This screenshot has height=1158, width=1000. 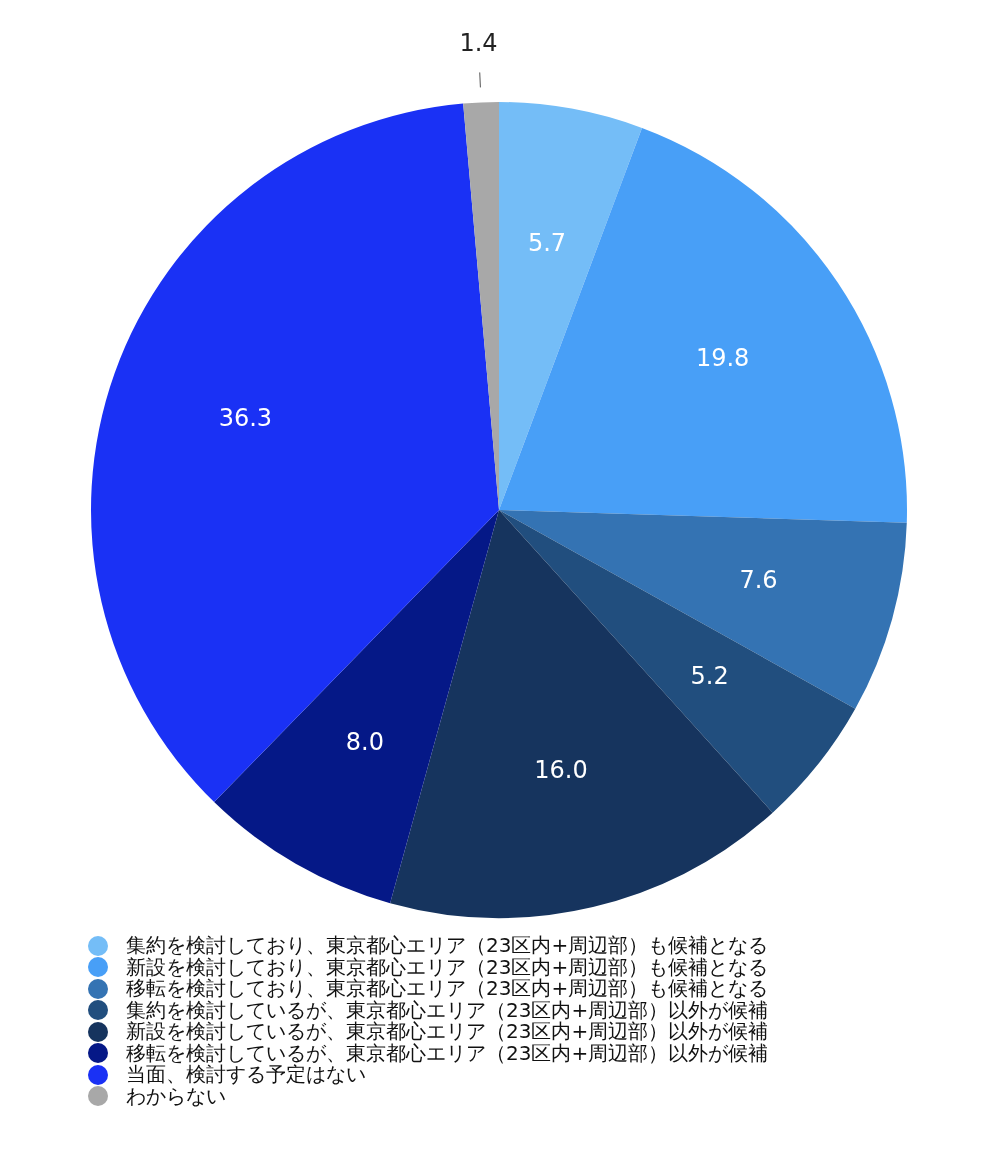 What do you see at coordinates (364, 741) in the screenshot?
I see `data-label: 8.0` at bounding box center [364, 741].